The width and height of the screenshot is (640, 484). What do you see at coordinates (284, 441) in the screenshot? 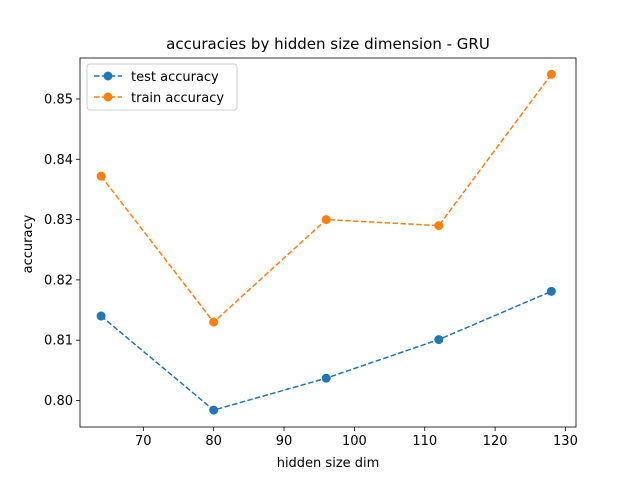
I see `x-tick-label: 90` at bounding box center [284, 441].